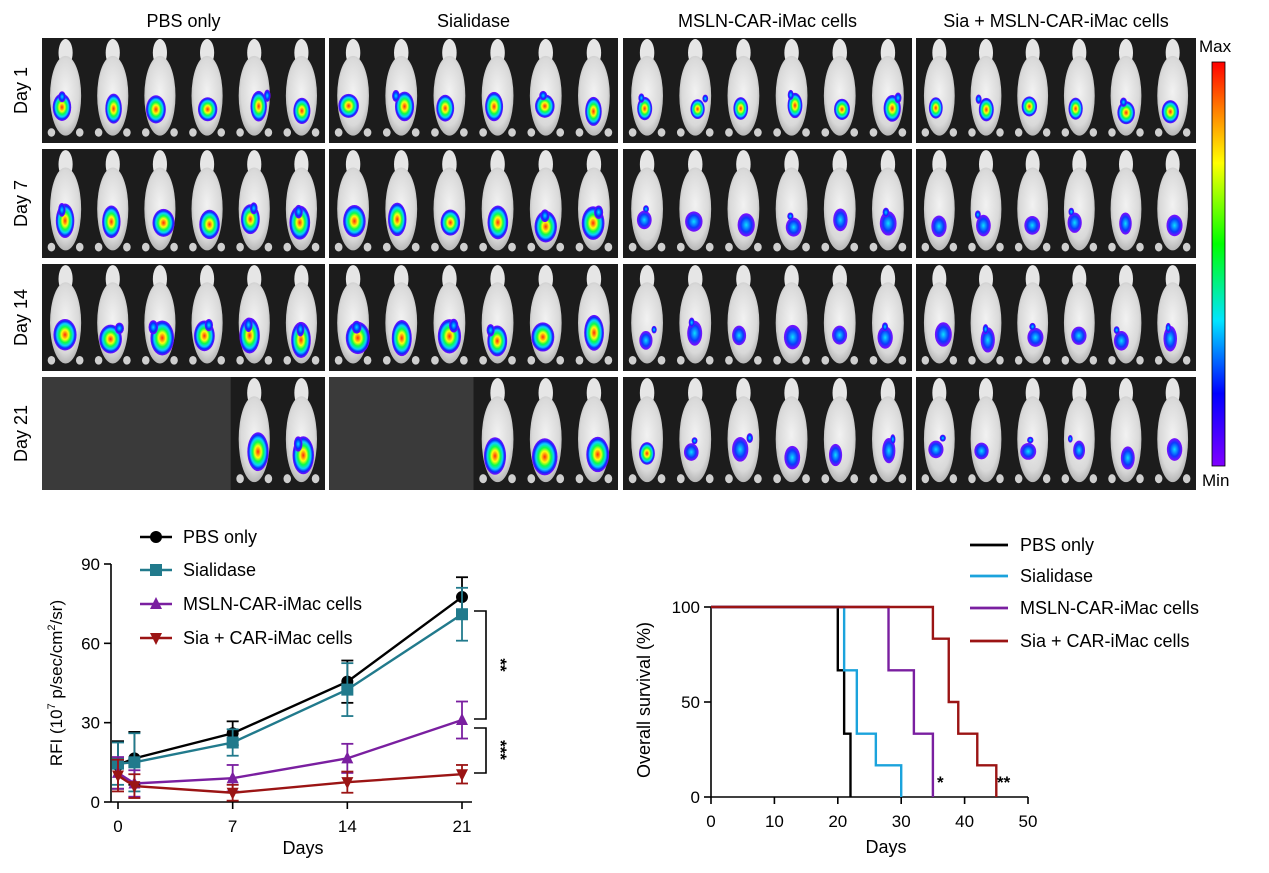  Describe the element at coordinates (1215, 46) in the screenshot. I see `colorbar-max-label: Max` at that location.